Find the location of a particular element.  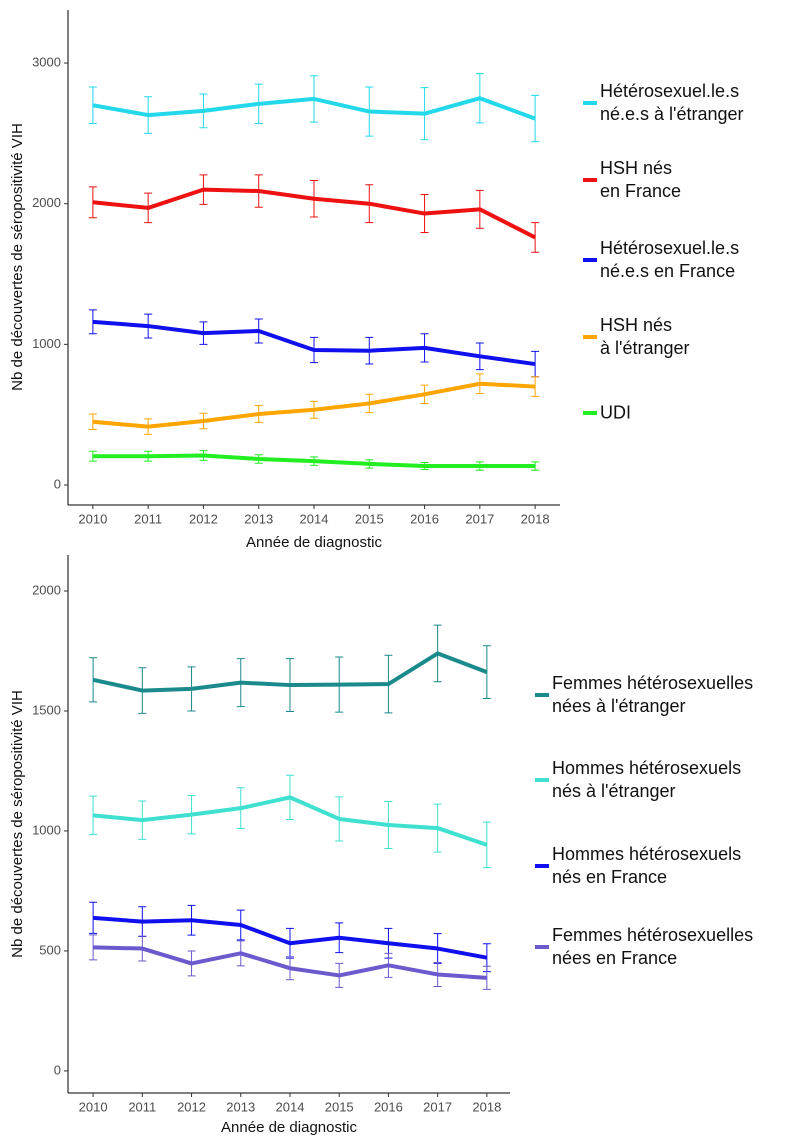

y-tick-label: 500 is located at coordinates (50, 949).